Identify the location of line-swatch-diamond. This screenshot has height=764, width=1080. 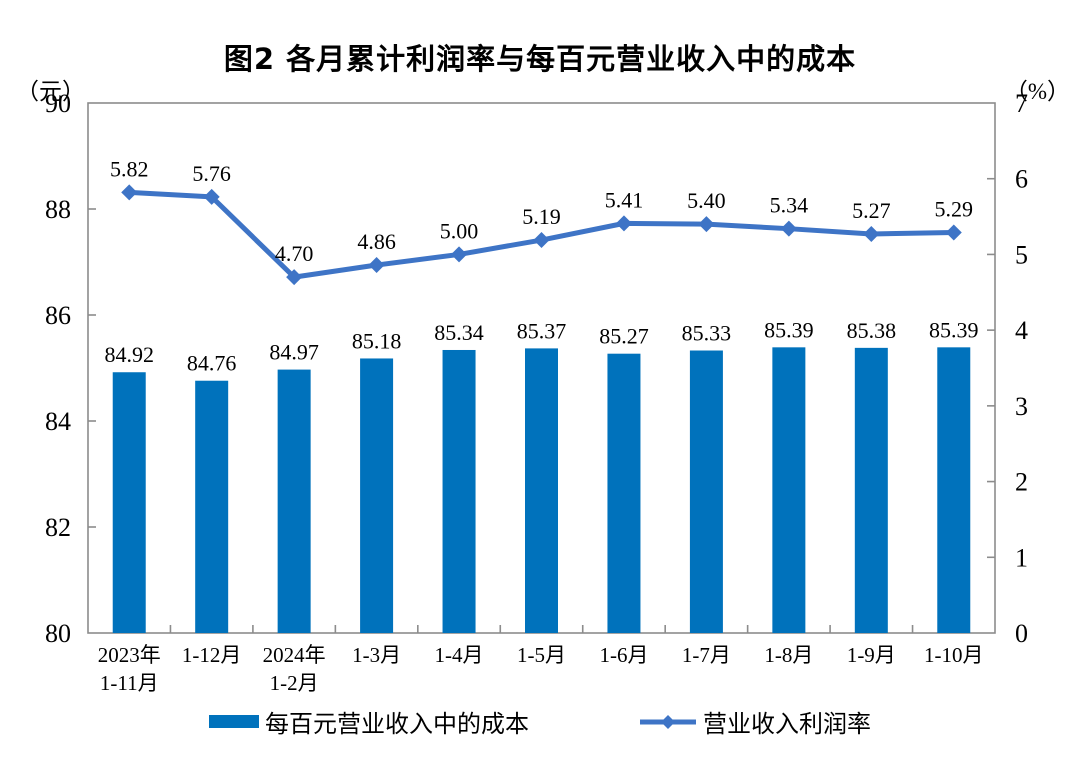
(668, 721).